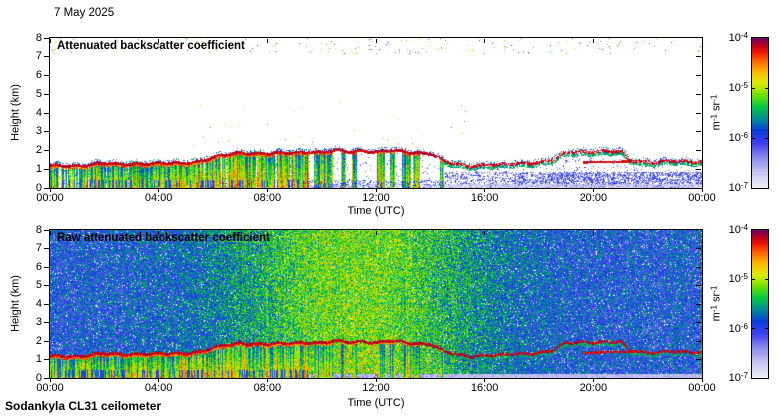 The image size is (780, 420). I want to click on colorbar-tick-label: 10⁻⁷, so click(738, 187).